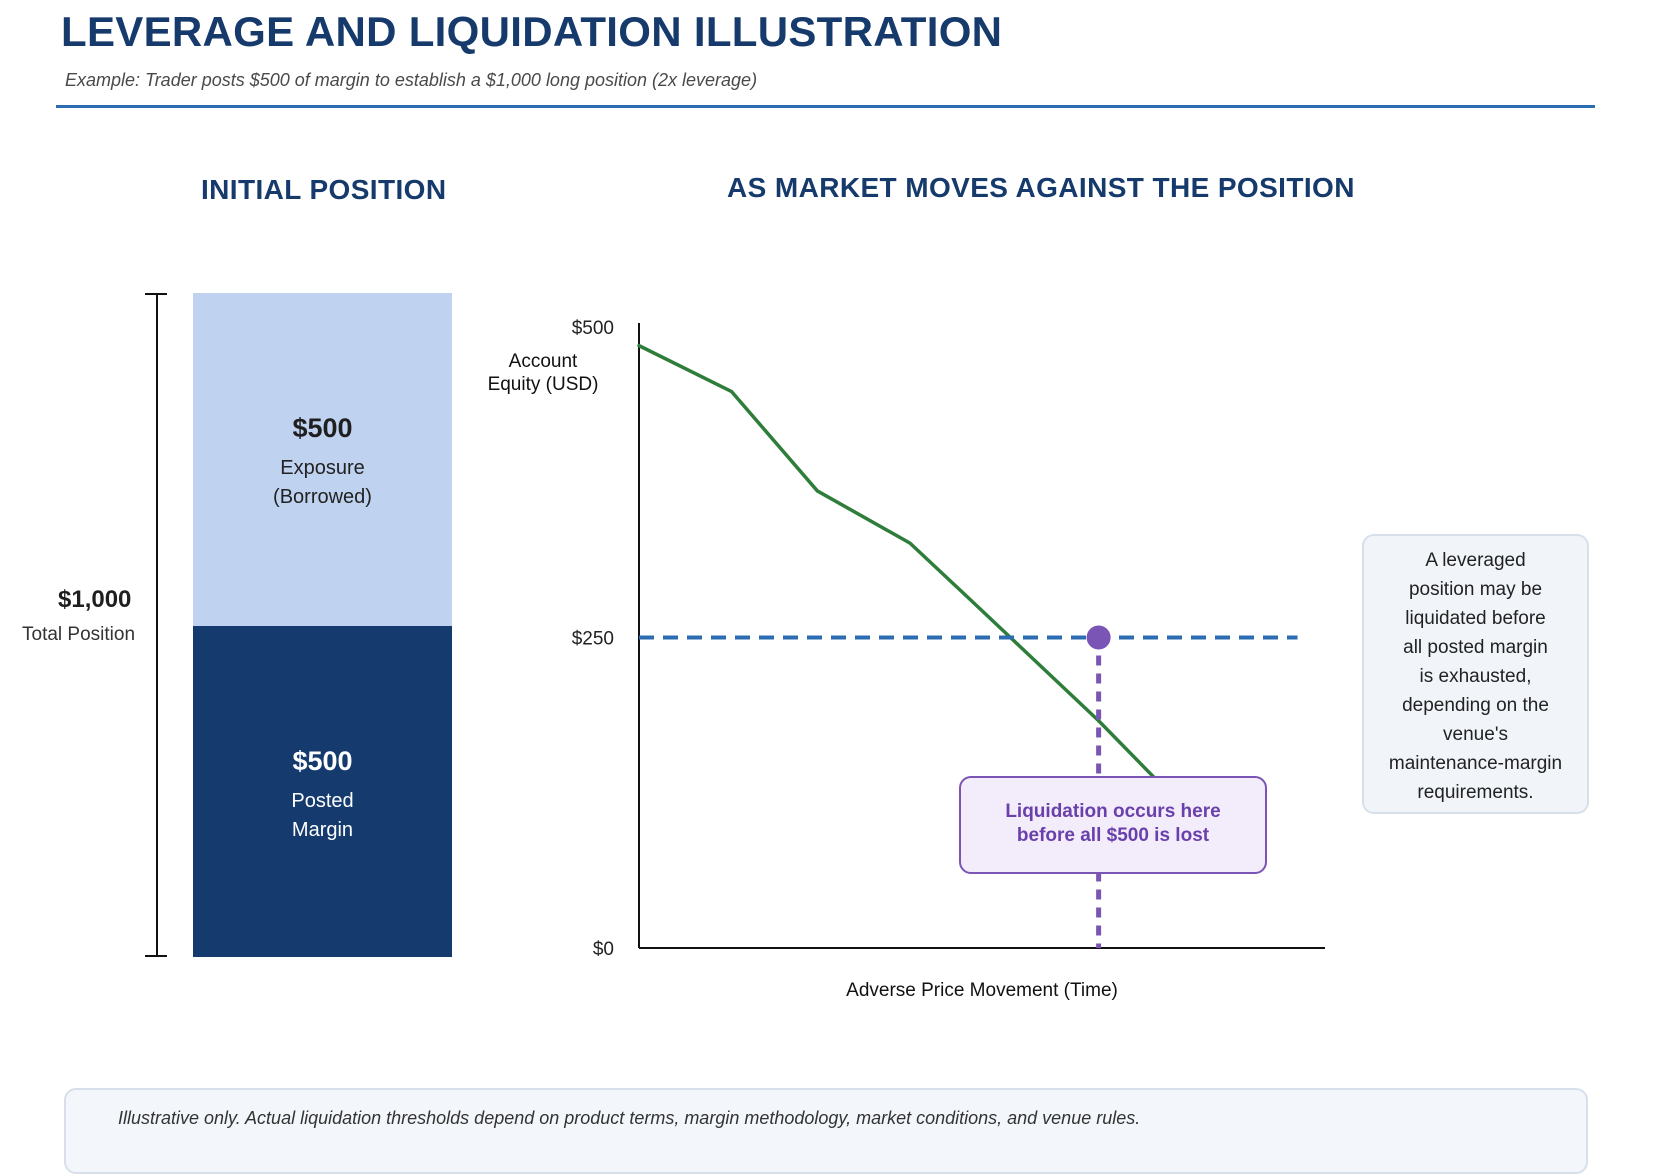 Image resolution: width=1658 pixels, height=1176 pixels. I want to click on posted-margin-label-line2: Margin, so click(322, 830).